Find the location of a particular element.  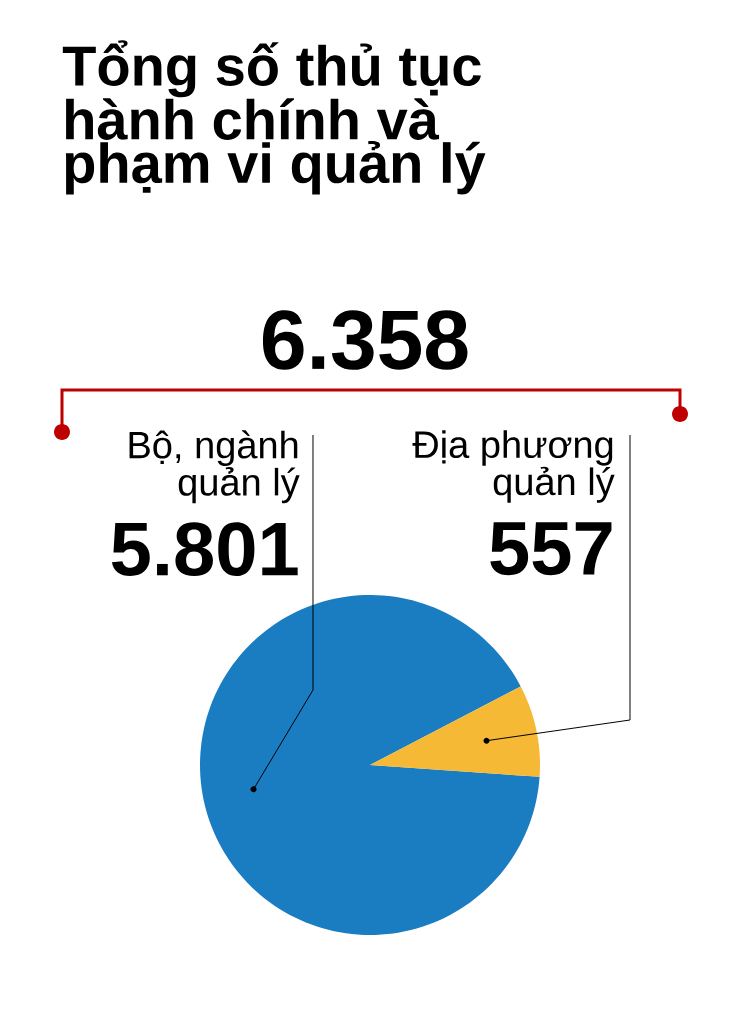

chart-title: Tổng số thủ tục hành chính và phạm vi quản lý is located at coordinates (274, 117).